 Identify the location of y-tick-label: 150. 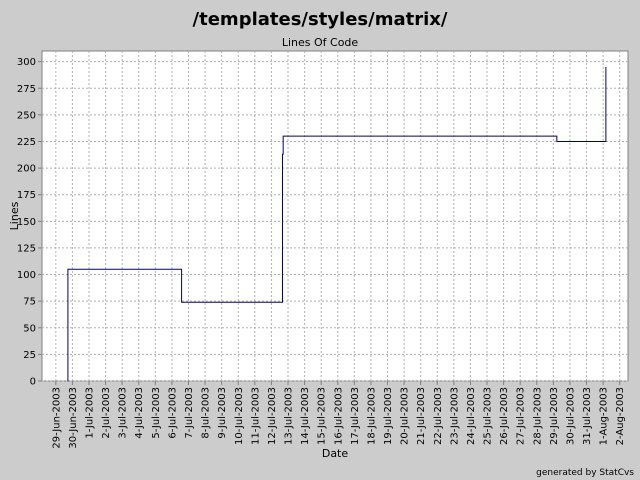
(26, 222).